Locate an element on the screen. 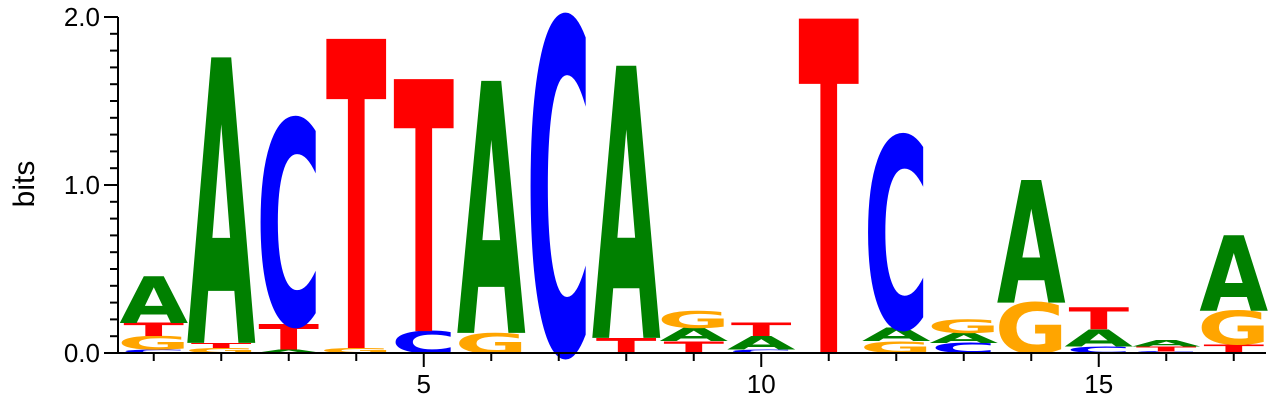 Image resolution: width=1271 pixels, height=403 pixels. x-tick-label: 15 is located at coordinates (1098, 384).